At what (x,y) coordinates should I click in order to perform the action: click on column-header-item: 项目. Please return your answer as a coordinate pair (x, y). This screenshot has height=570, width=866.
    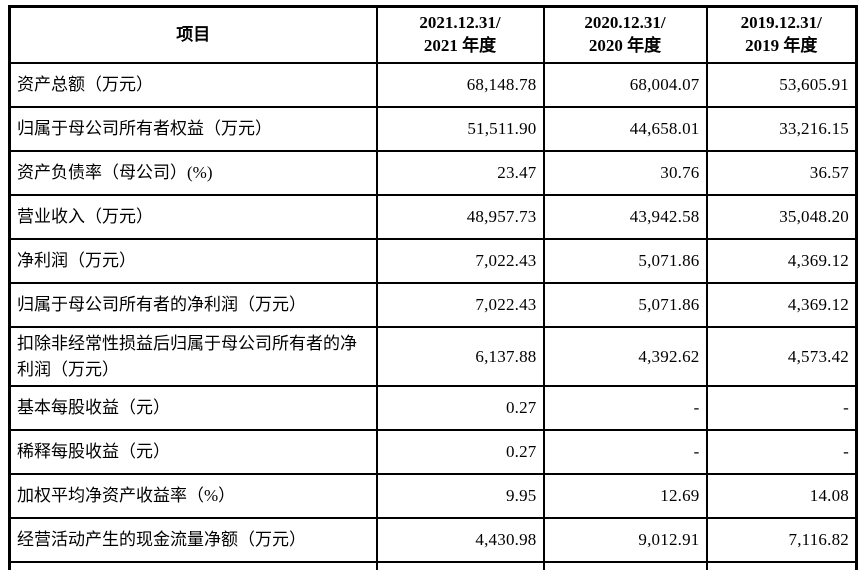
    Looking at the image, I should click on (193, 34).